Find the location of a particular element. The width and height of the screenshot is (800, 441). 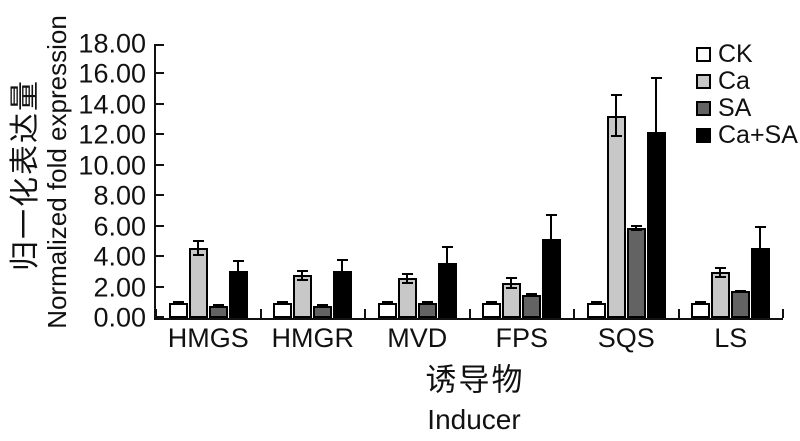

y-tick-label: 2.00 is located at coordinates (119, 287).